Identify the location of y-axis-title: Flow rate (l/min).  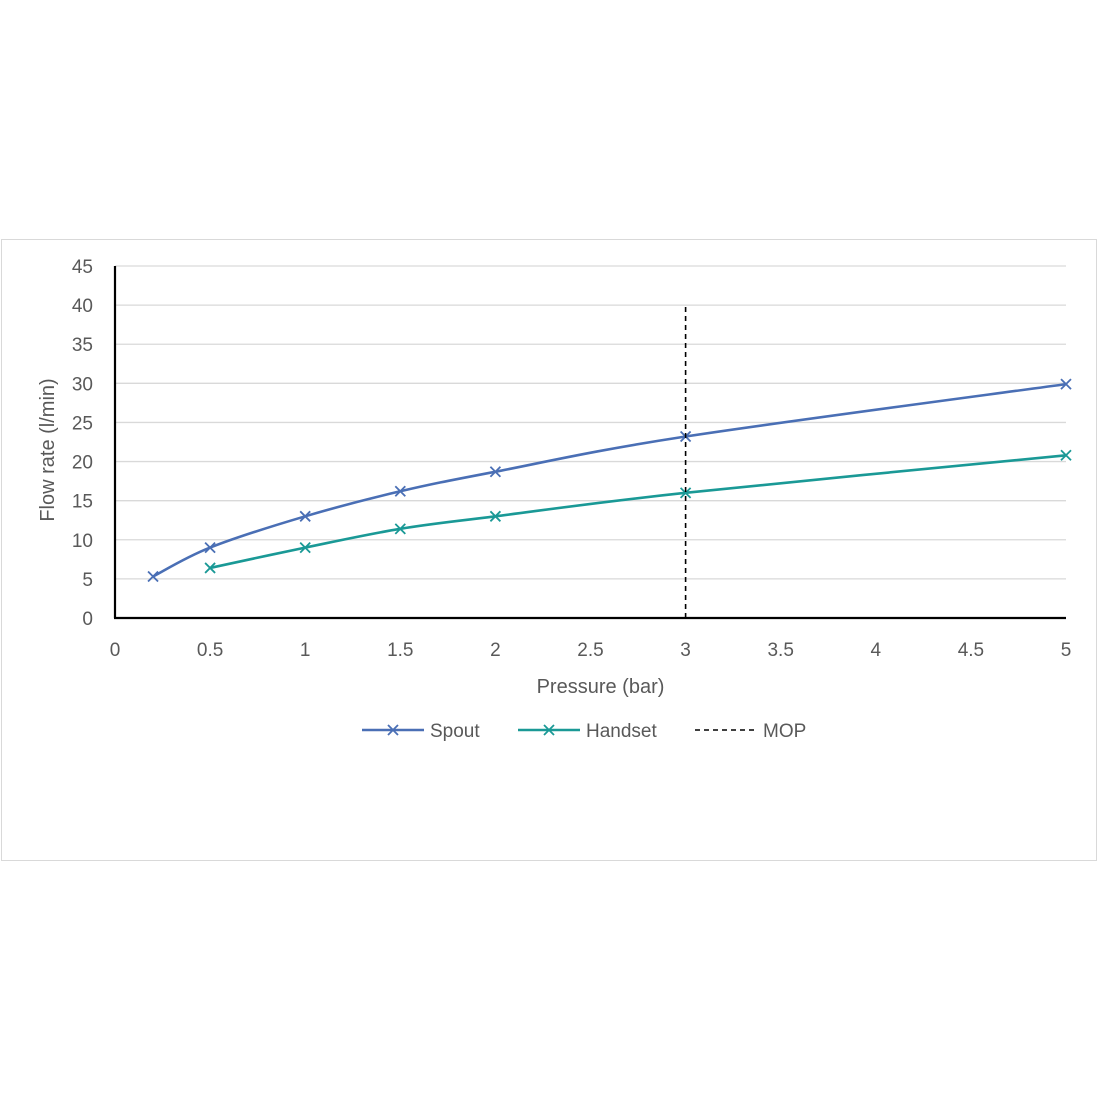
(48, 449).